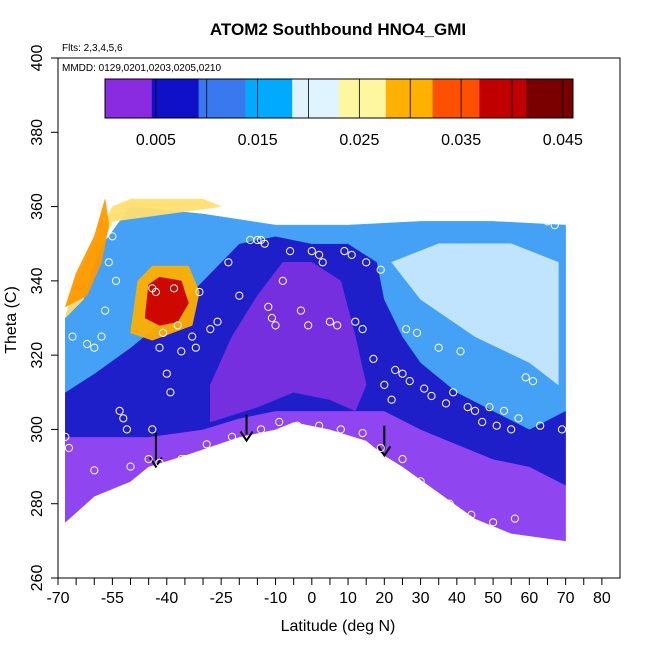 The height and width of the screenshot is (650, 650). I want to click on x-tick-label: 70, so click(566, 598).